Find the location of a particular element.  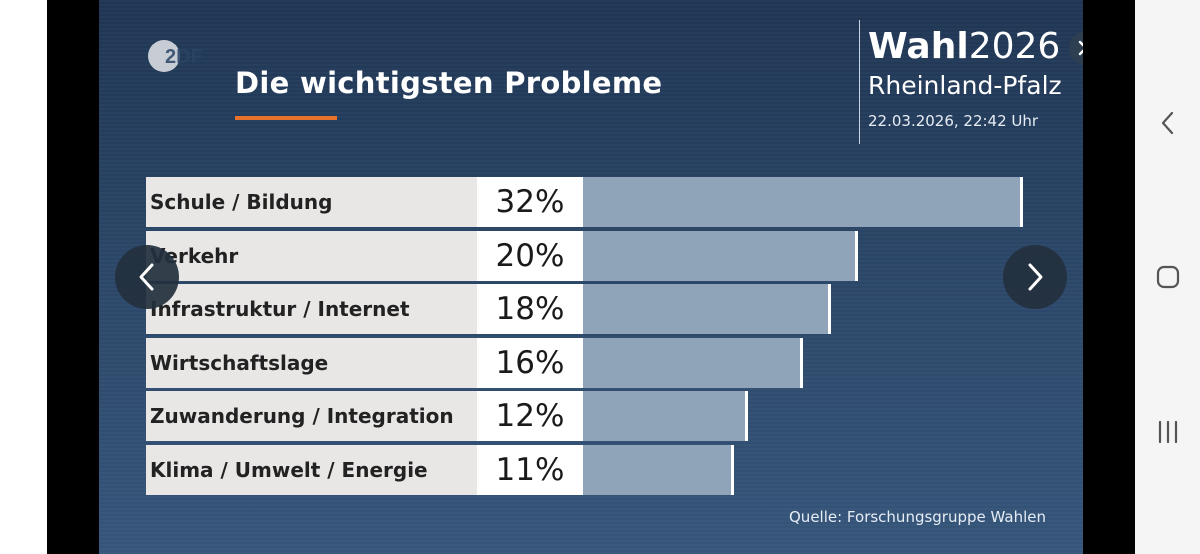

nav-recents-button is located at coordinates (1167, 432).